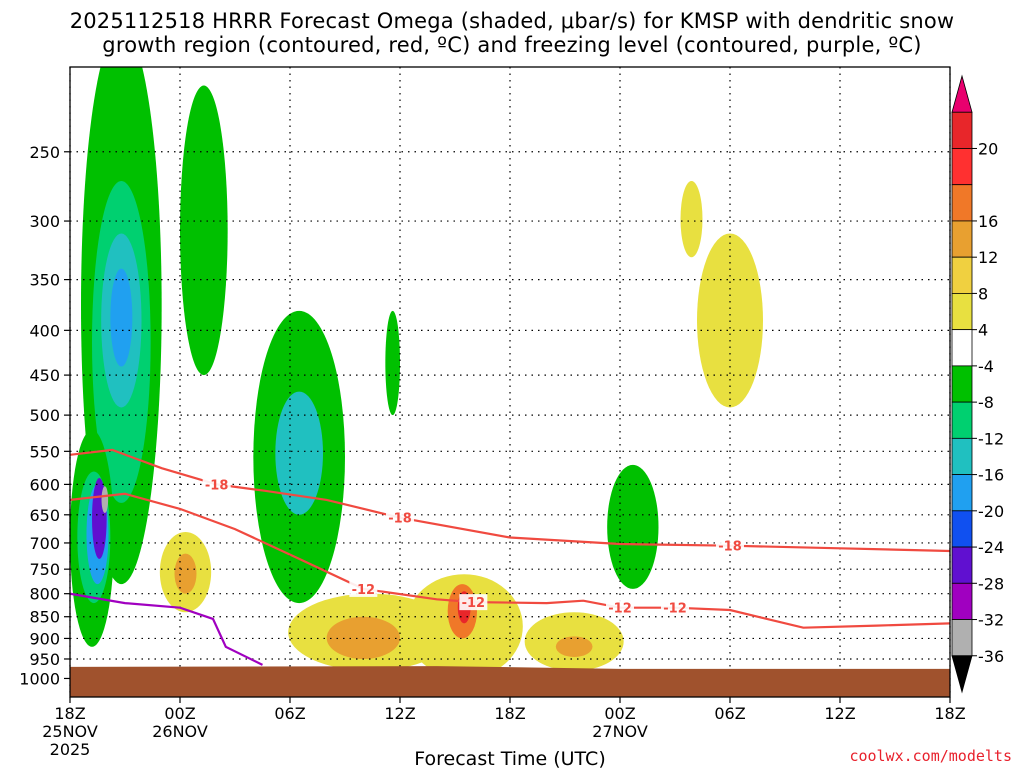  What do you see at coordinates (44, 484) in the screenshot?
I see `y-tick-label-600: 600` at bounding box center [44, 484].